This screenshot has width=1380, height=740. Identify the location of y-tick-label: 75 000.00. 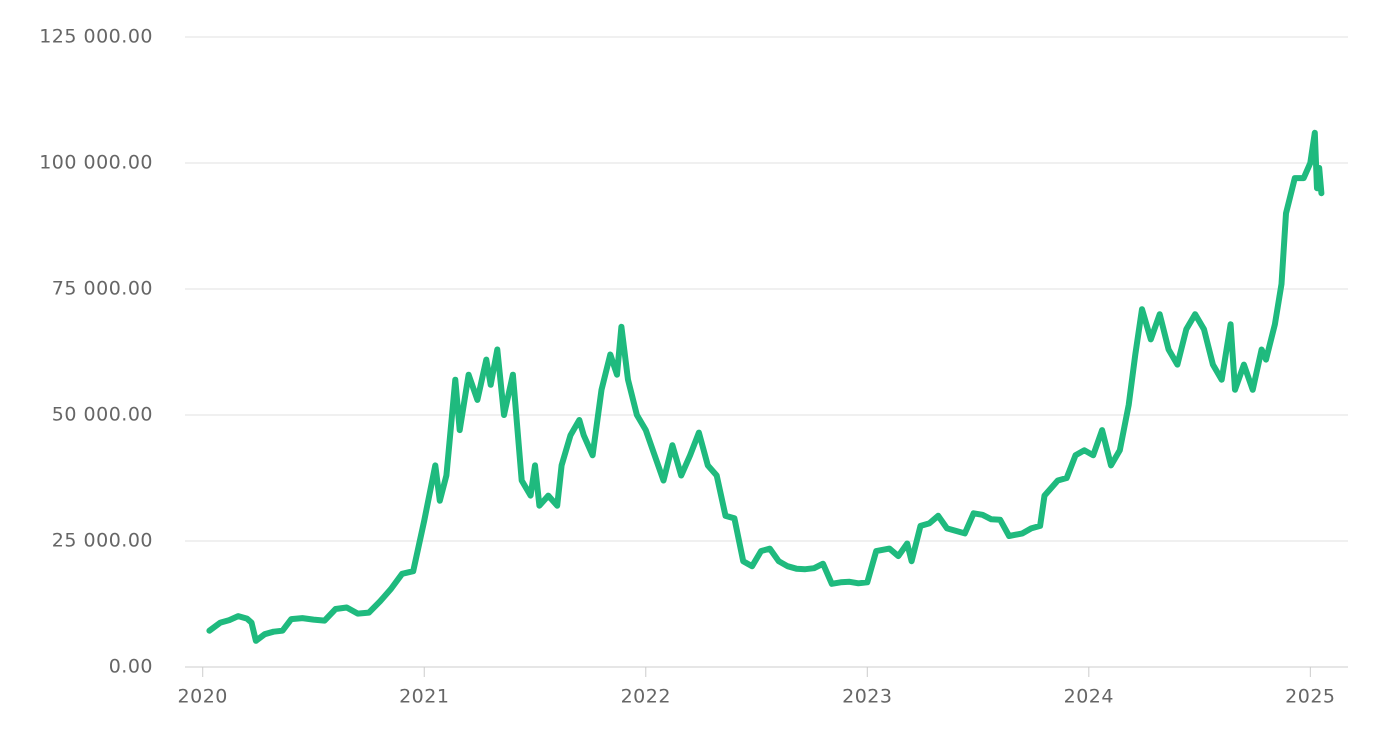
(102, 289).